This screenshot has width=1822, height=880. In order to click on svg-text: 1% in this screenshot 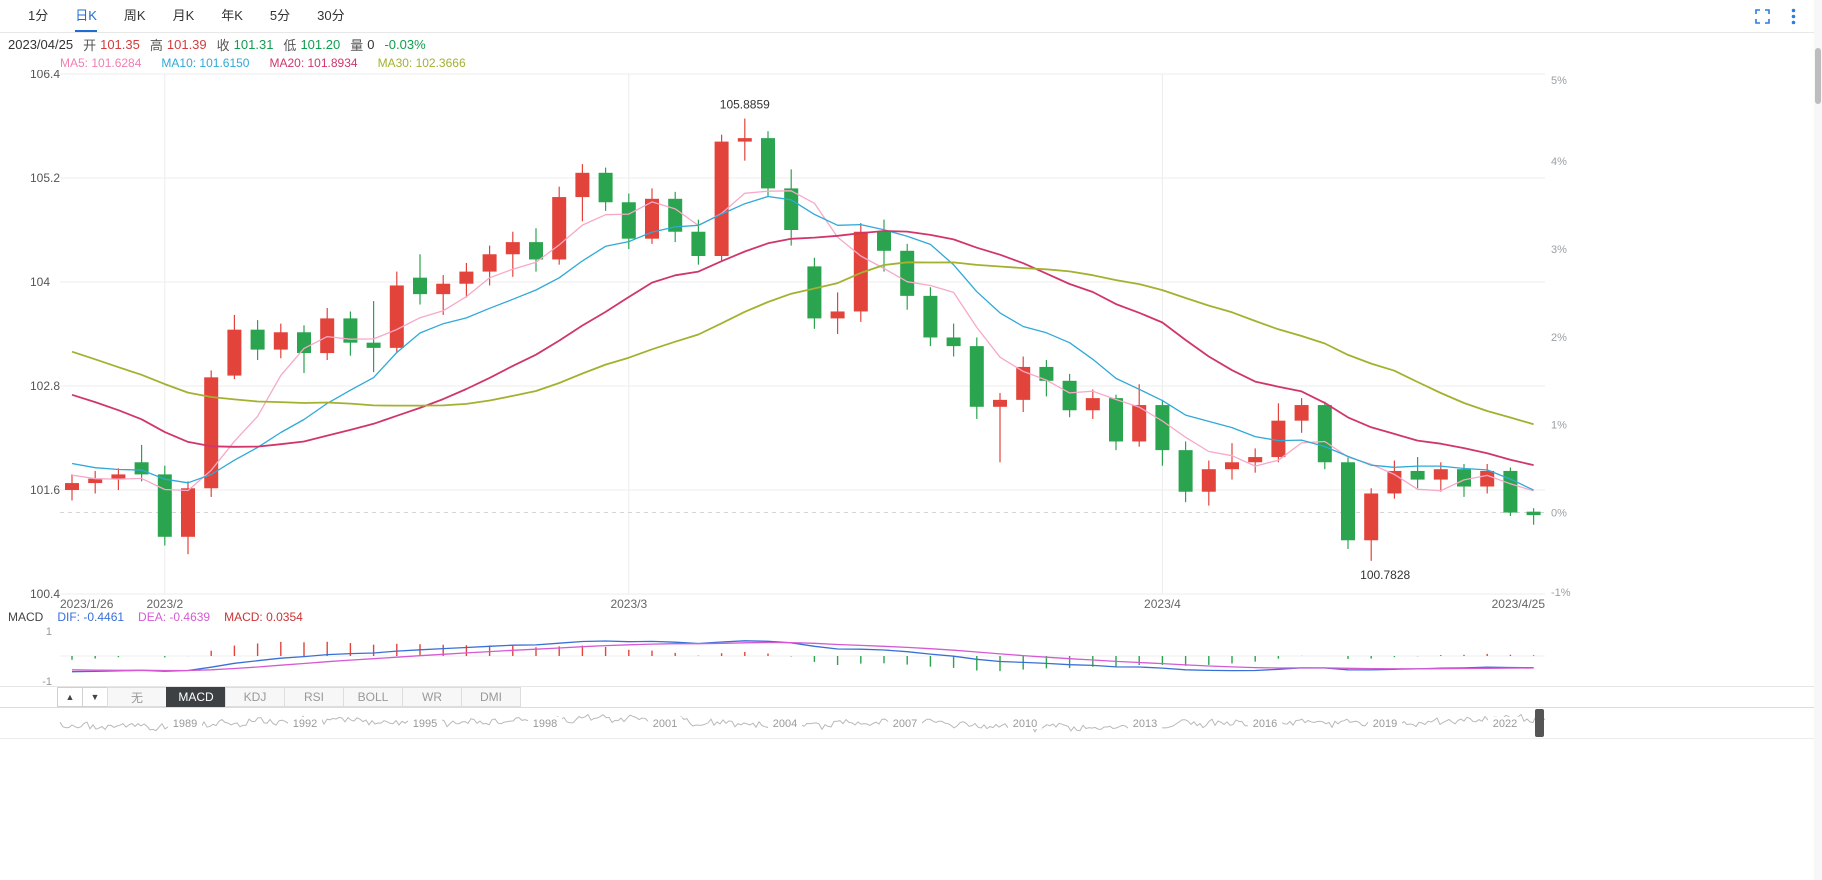, I will do `click(1559, 426)`.